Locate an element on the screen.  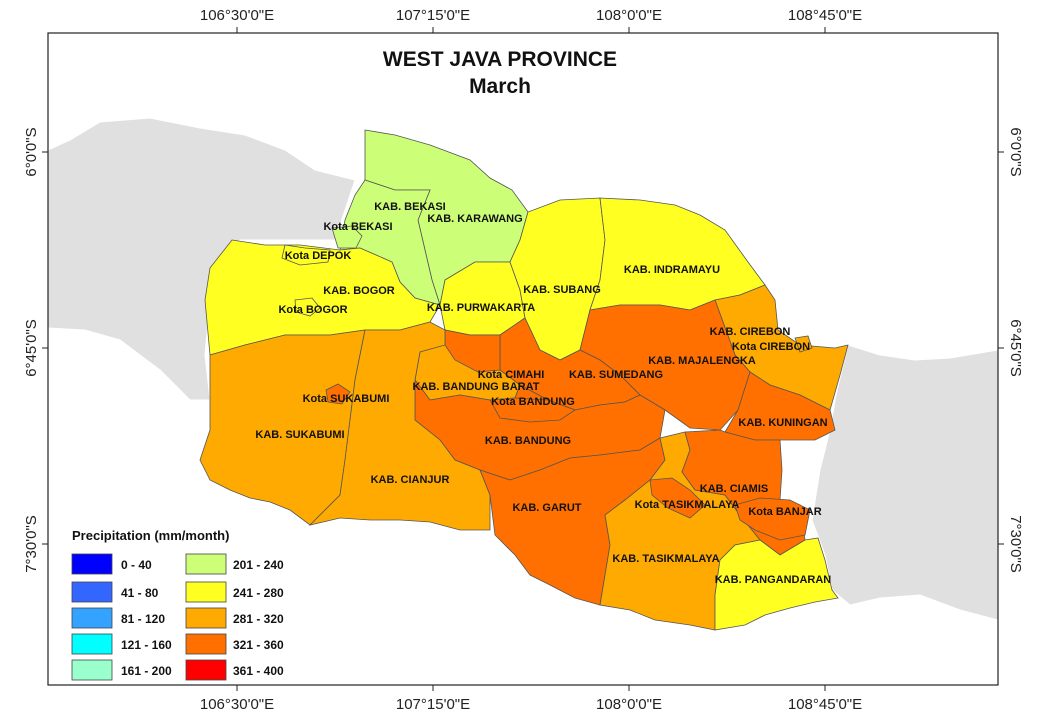
label-kab-bandung-barat: KAB. BANDUNG BARAT is located at coordinates (476, 387).